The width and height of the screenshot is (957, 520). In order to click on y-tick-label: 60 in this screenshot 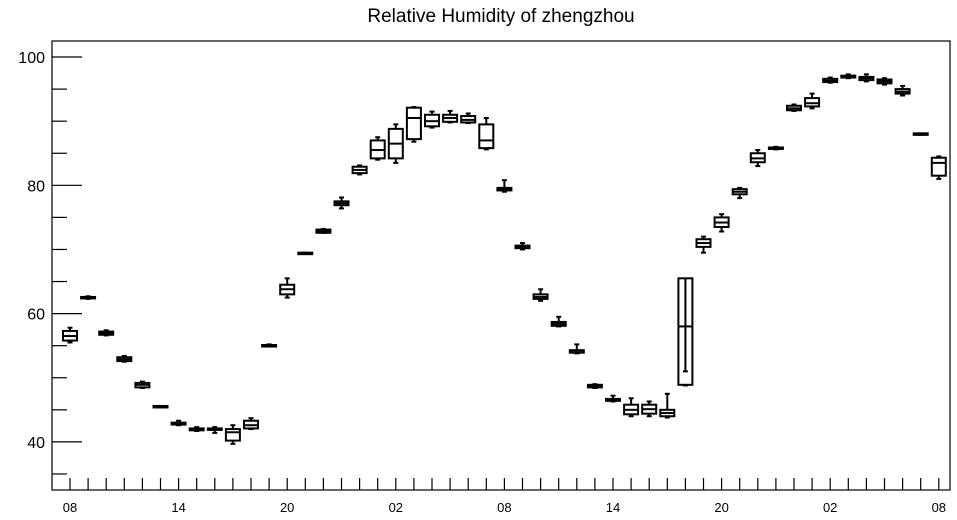, I will do `click(36, 315)`.